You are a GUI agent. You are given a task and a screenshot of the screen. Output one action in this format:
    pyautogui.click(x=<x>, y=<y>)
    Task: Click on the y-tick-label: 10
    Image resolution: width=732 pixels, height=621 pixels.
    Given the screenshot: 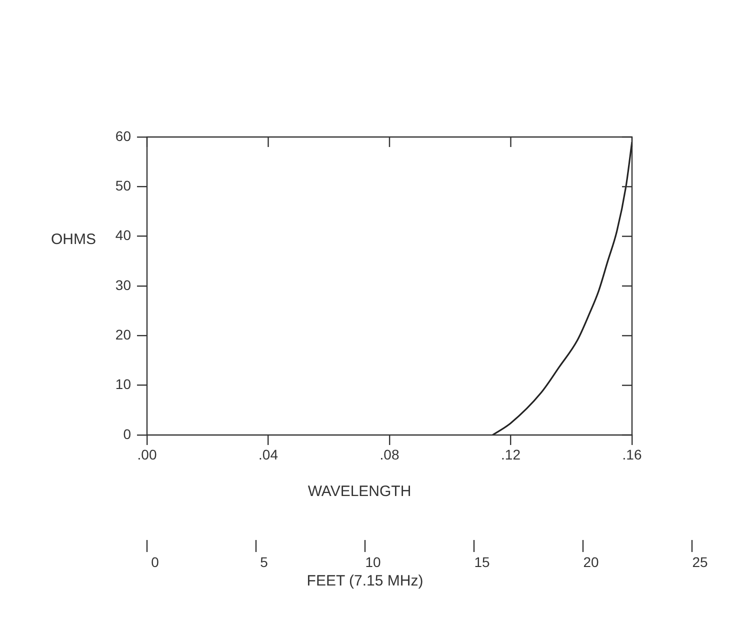 What is the action you would take?
    pyautogui.click(x=123, y=384)
    